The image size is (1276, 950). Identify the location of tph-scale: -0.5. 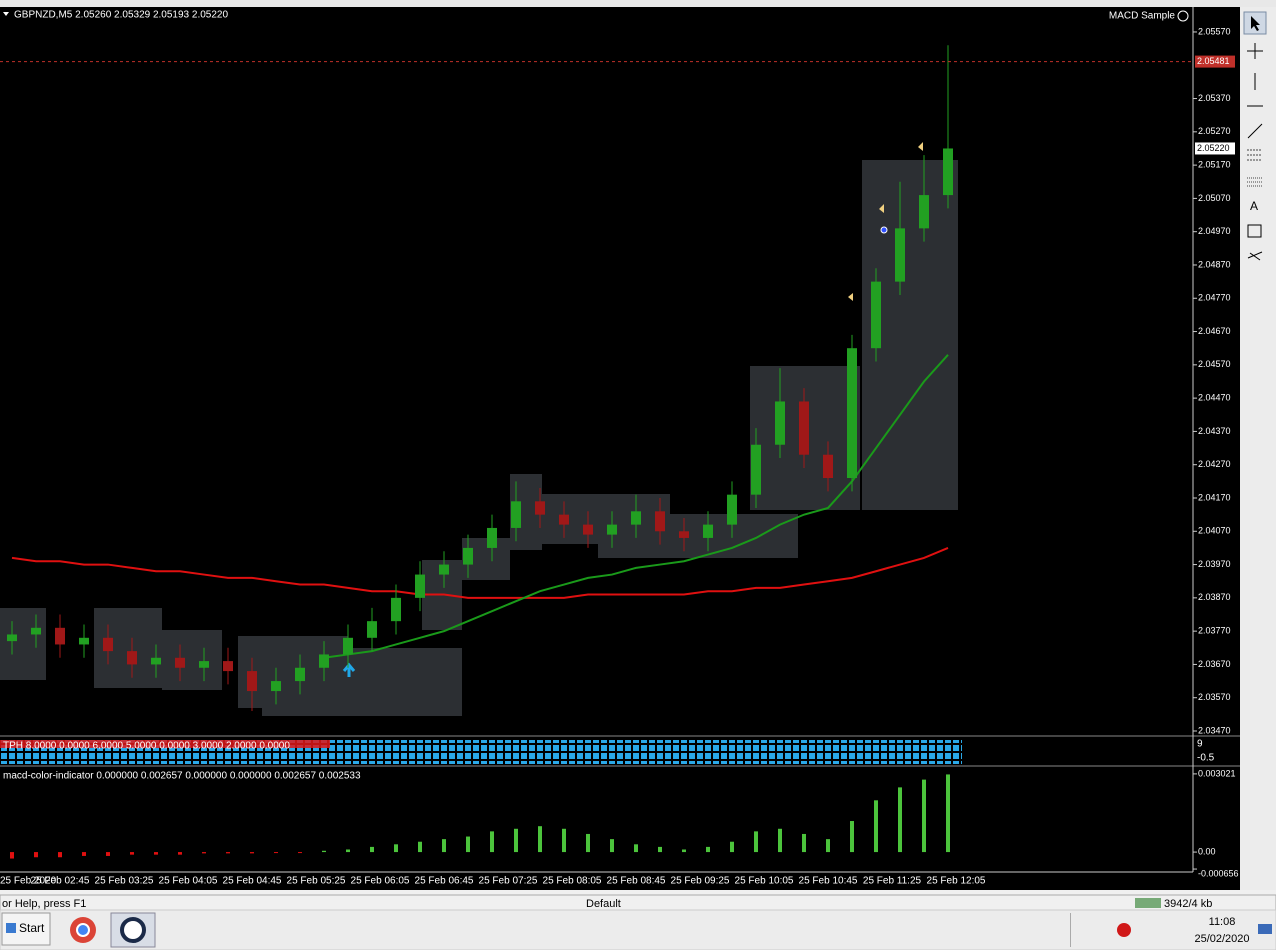
(1206, 758).